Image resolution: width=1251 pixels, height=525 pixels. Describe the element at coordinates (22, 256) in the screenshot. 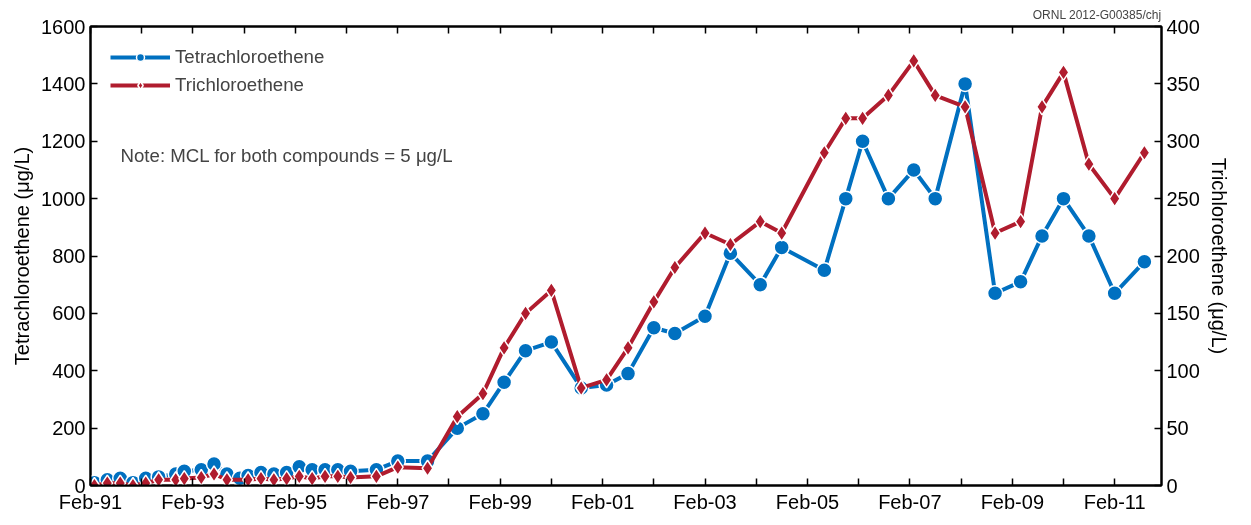

I see `y-axis-title: Tetrachloroethene (μg/L)` at that location.